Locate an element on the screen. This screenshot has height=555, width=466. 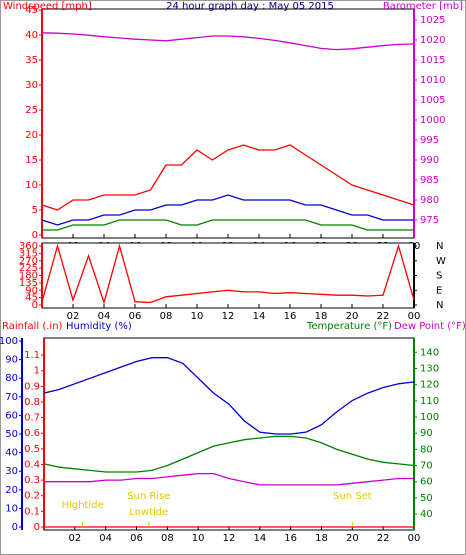
y2-tick-label: 990 is located at coordinates (429, 160).